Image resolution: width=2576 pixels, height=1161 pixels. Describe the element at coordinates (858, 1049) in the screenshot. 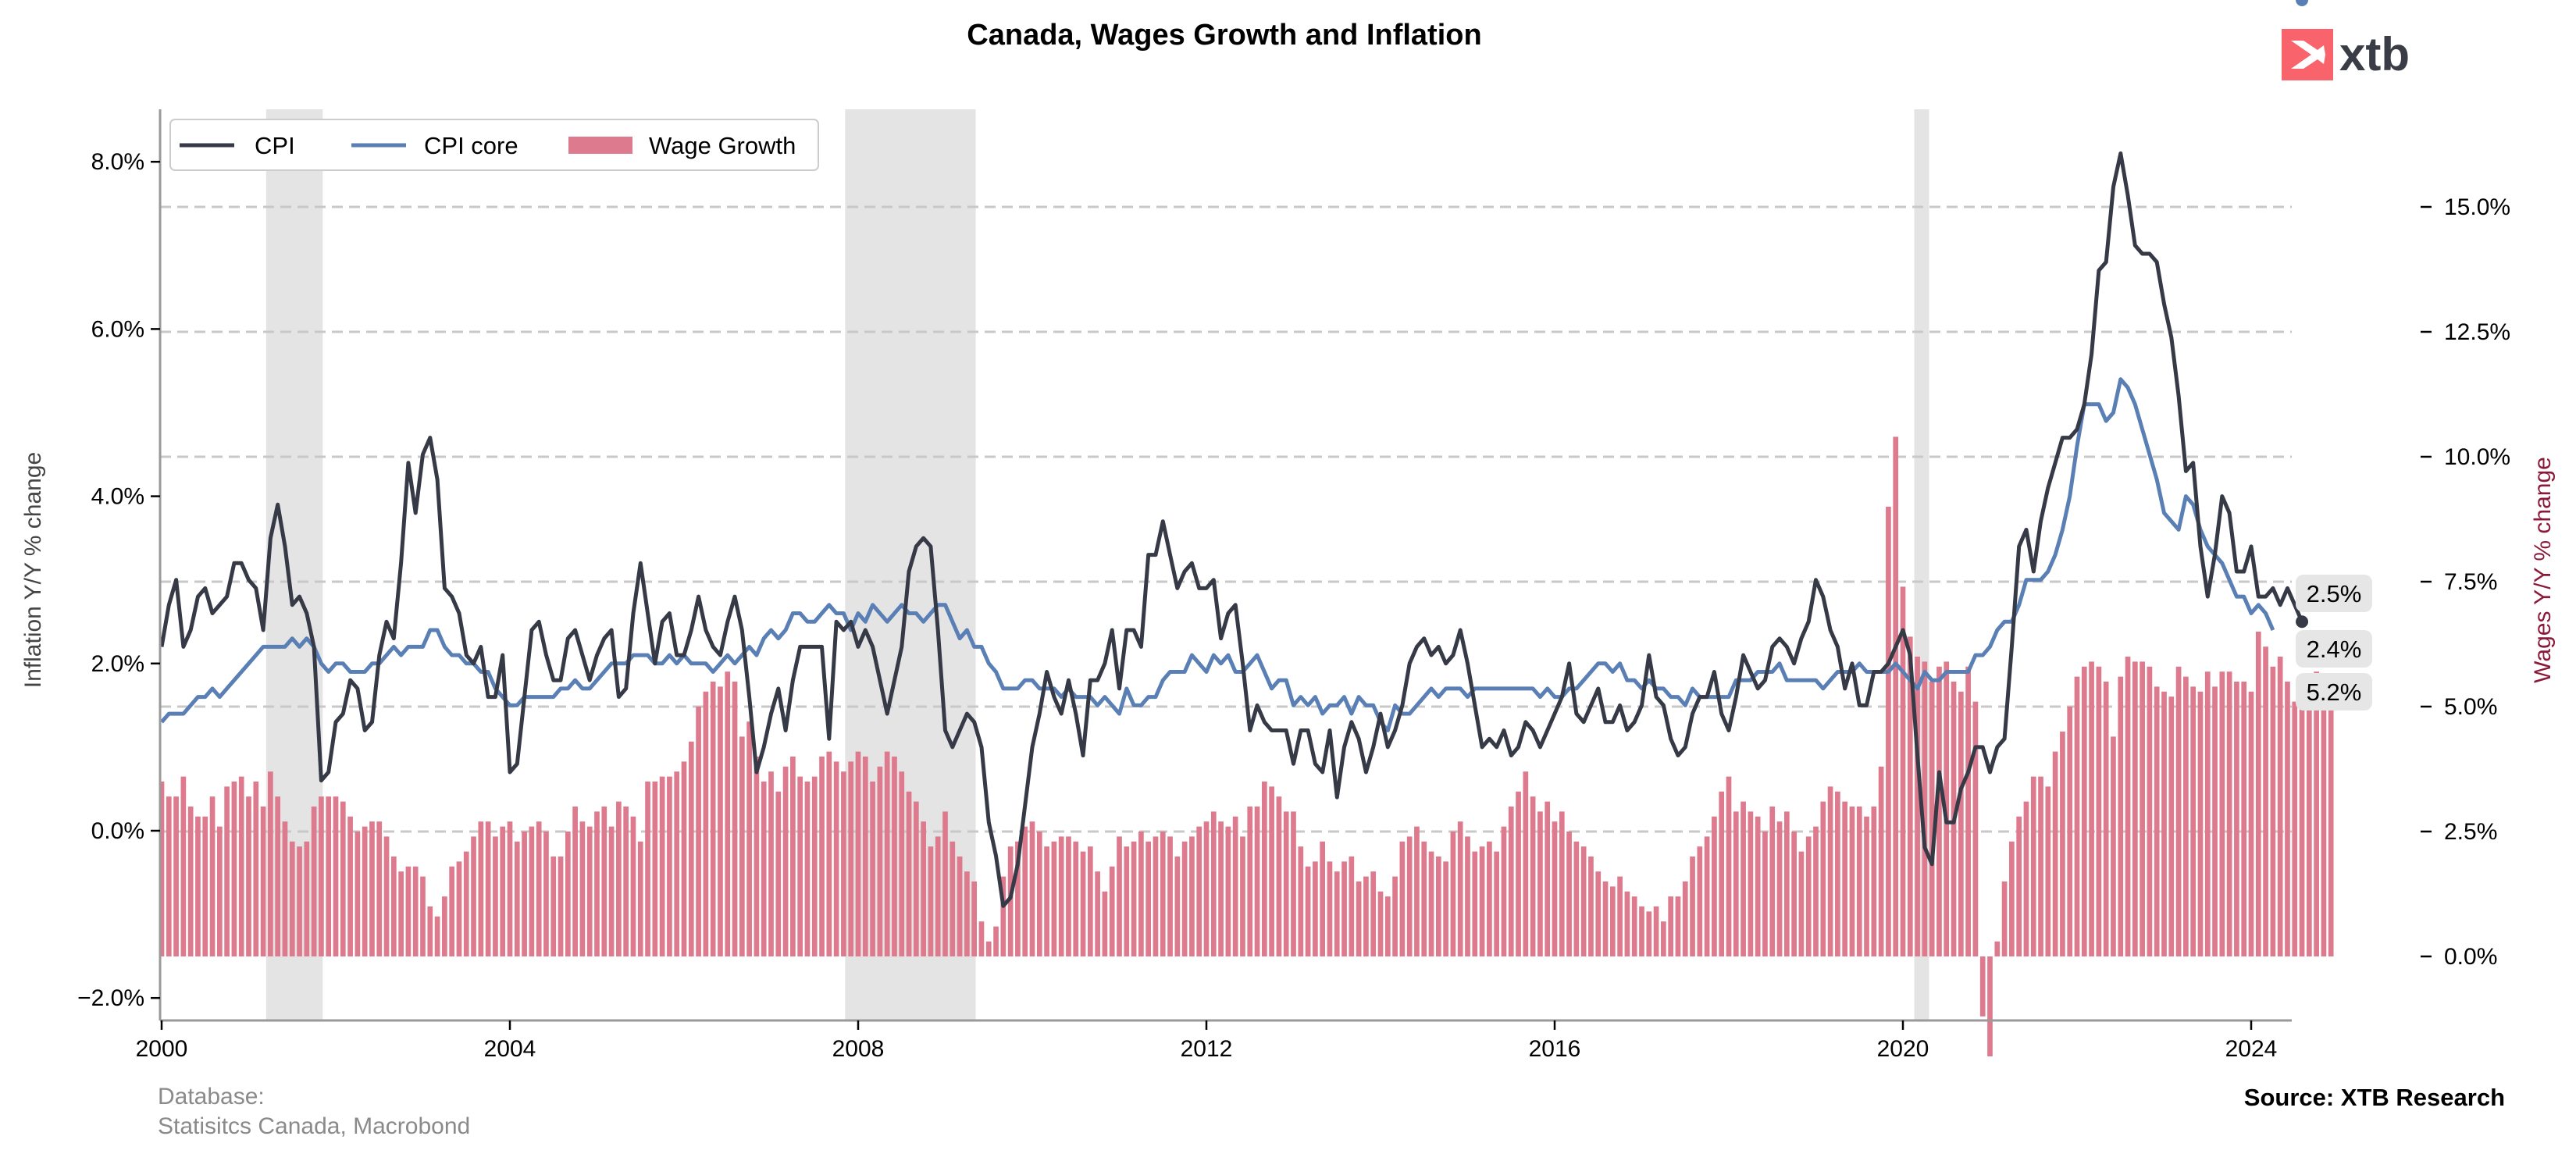

I see `x-tick-label: 2008` at that location.